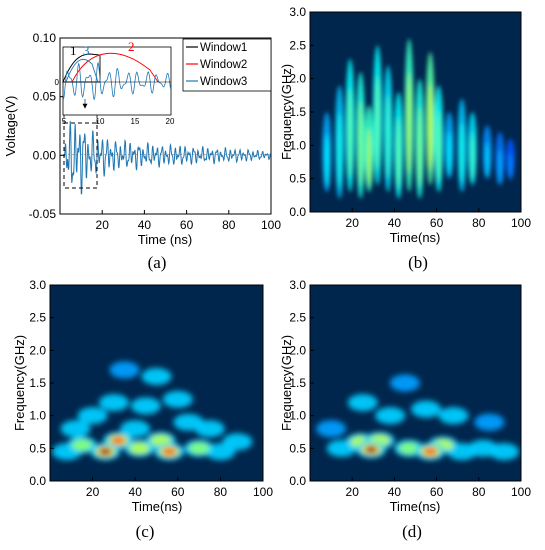 The height and width of the screenshot is (550, 545). I want to click on panel-b-plot, so click(415, 112).